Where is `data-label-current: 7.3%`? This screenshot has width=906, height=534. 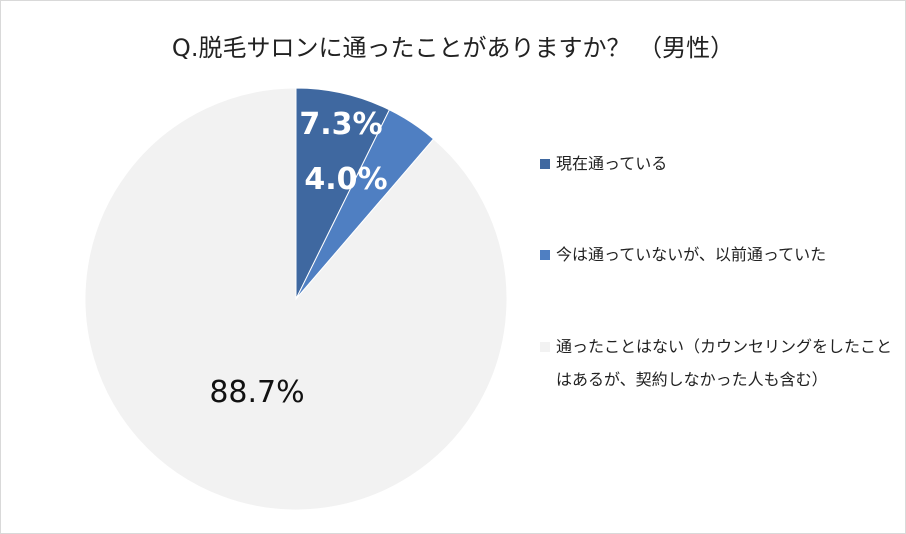
data-label-current: 7.3% is located at coordinates (340, 124).